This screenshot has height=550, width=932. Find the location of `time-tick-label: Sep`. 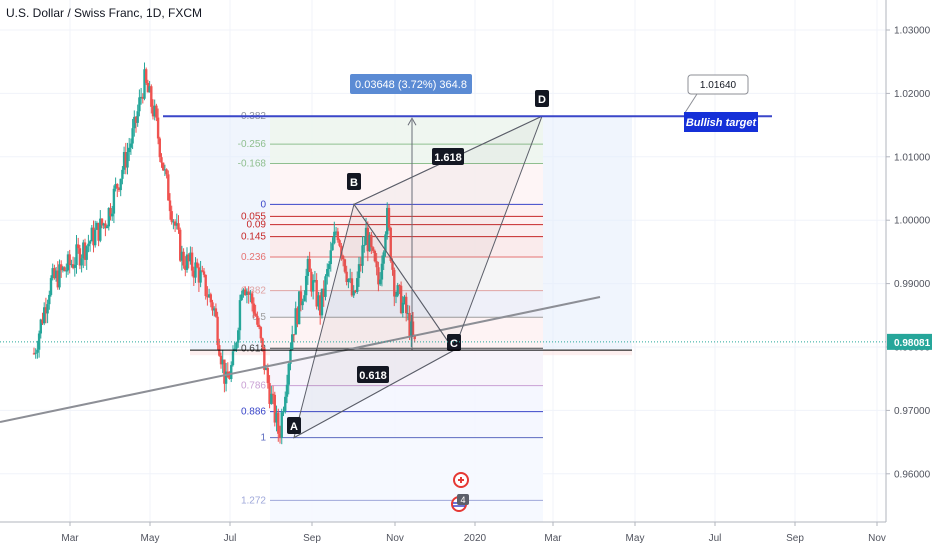

time-tick-label: Sep is located at coordinates (312, 538).